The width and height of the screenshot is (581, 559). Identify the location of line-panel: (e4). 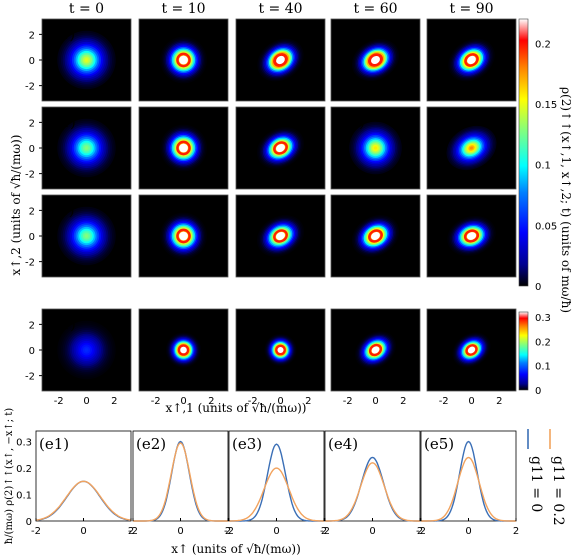
(372, 476).